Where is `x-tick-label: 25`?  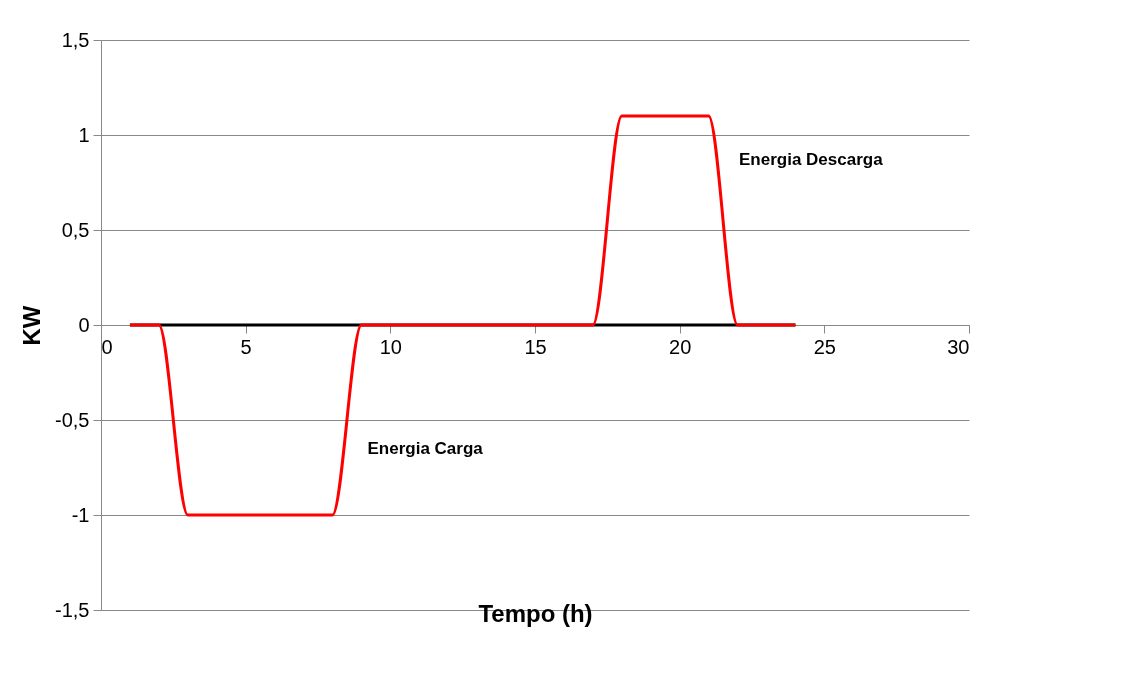
x-tick-label: 25 is located at coordinates (824, 346).